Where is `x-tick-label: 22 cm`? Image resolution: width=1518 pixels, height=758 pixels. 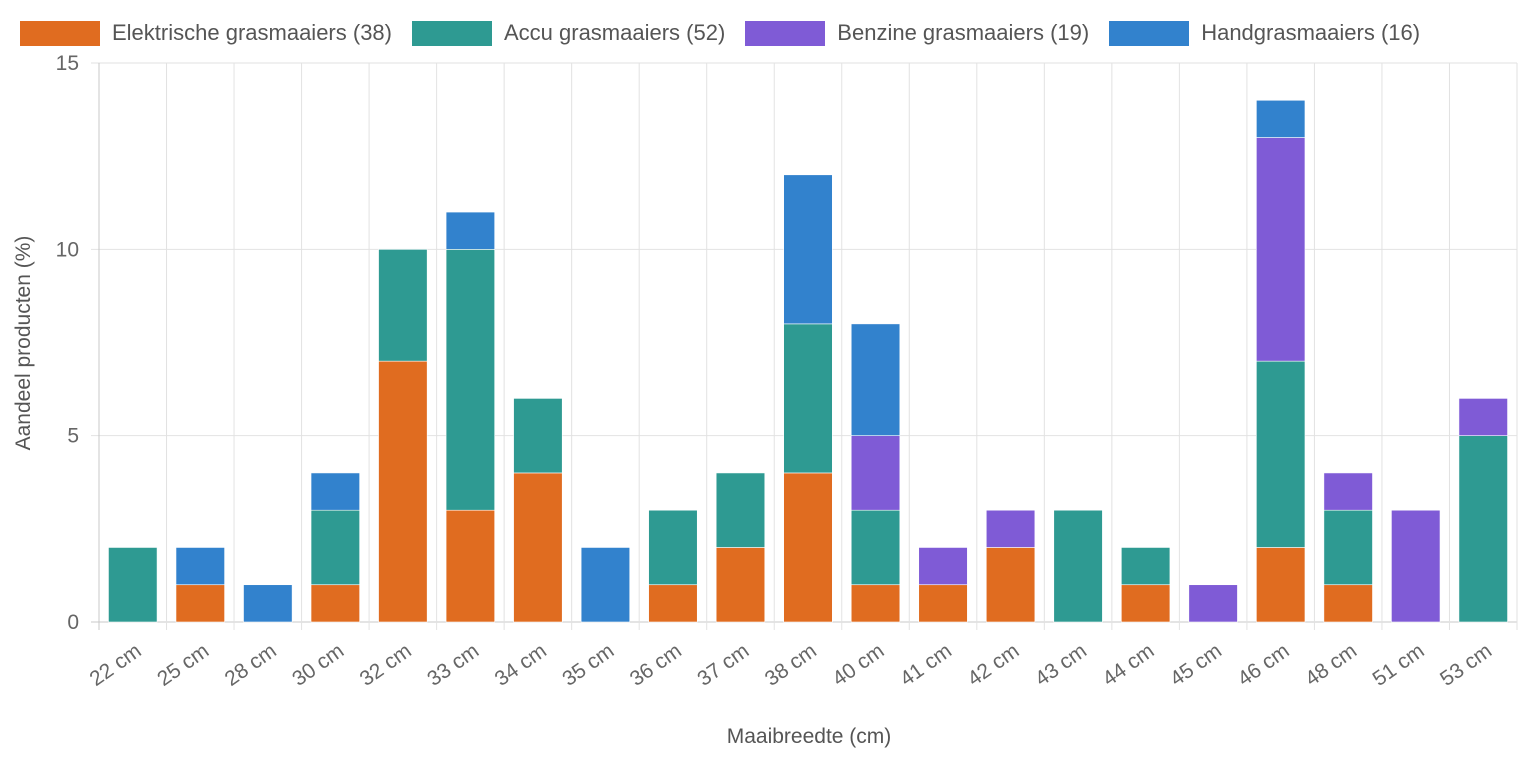 x-tick-label: 22 cm is located at coordinates (116, 665).